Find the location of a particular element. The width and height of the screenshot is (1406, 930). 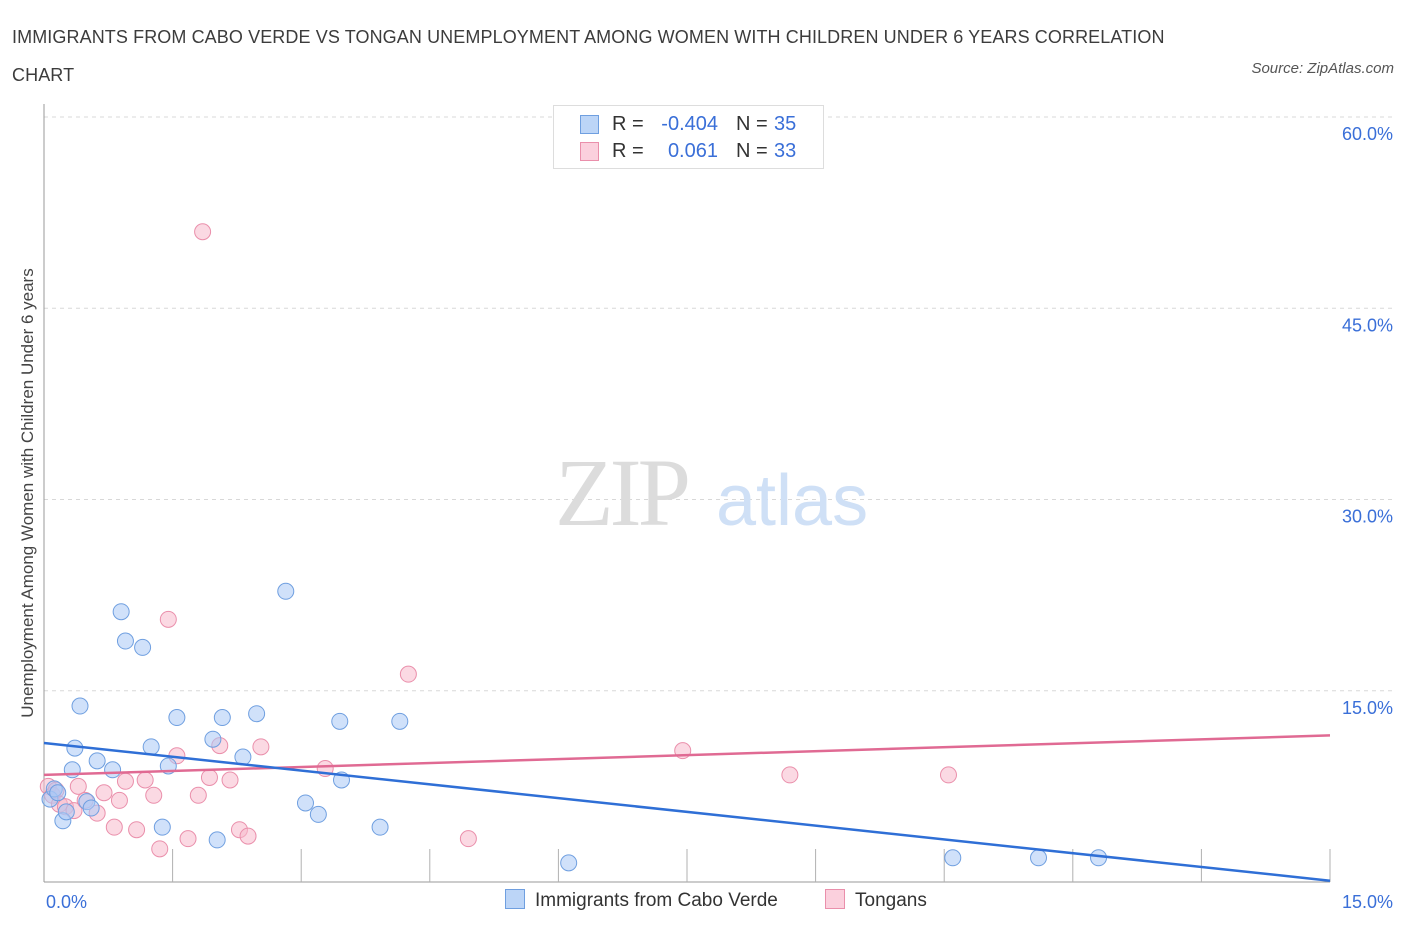

trend-lines is located at coordinates (687, 808).